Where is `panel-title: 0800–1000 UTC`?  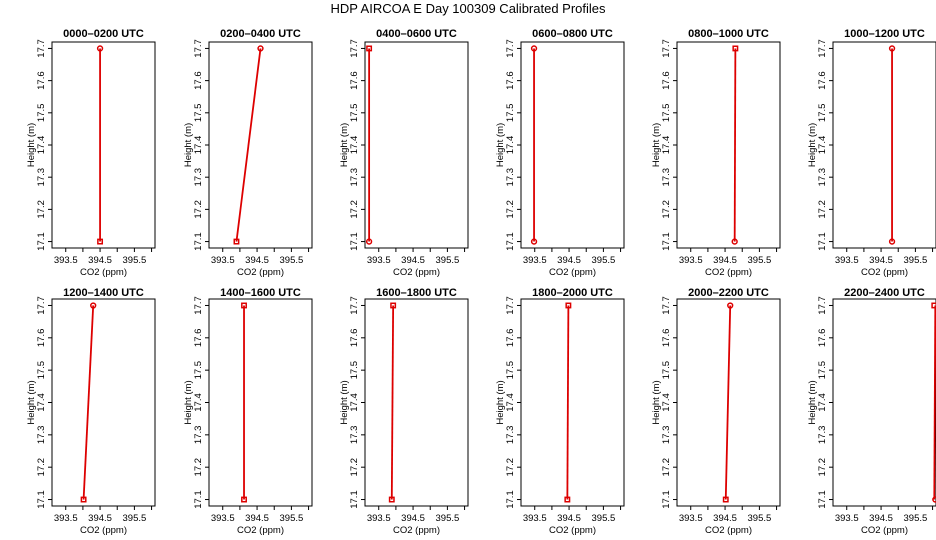 panel-title: 0800–1000 UTC is located at coordinates (728, 34).